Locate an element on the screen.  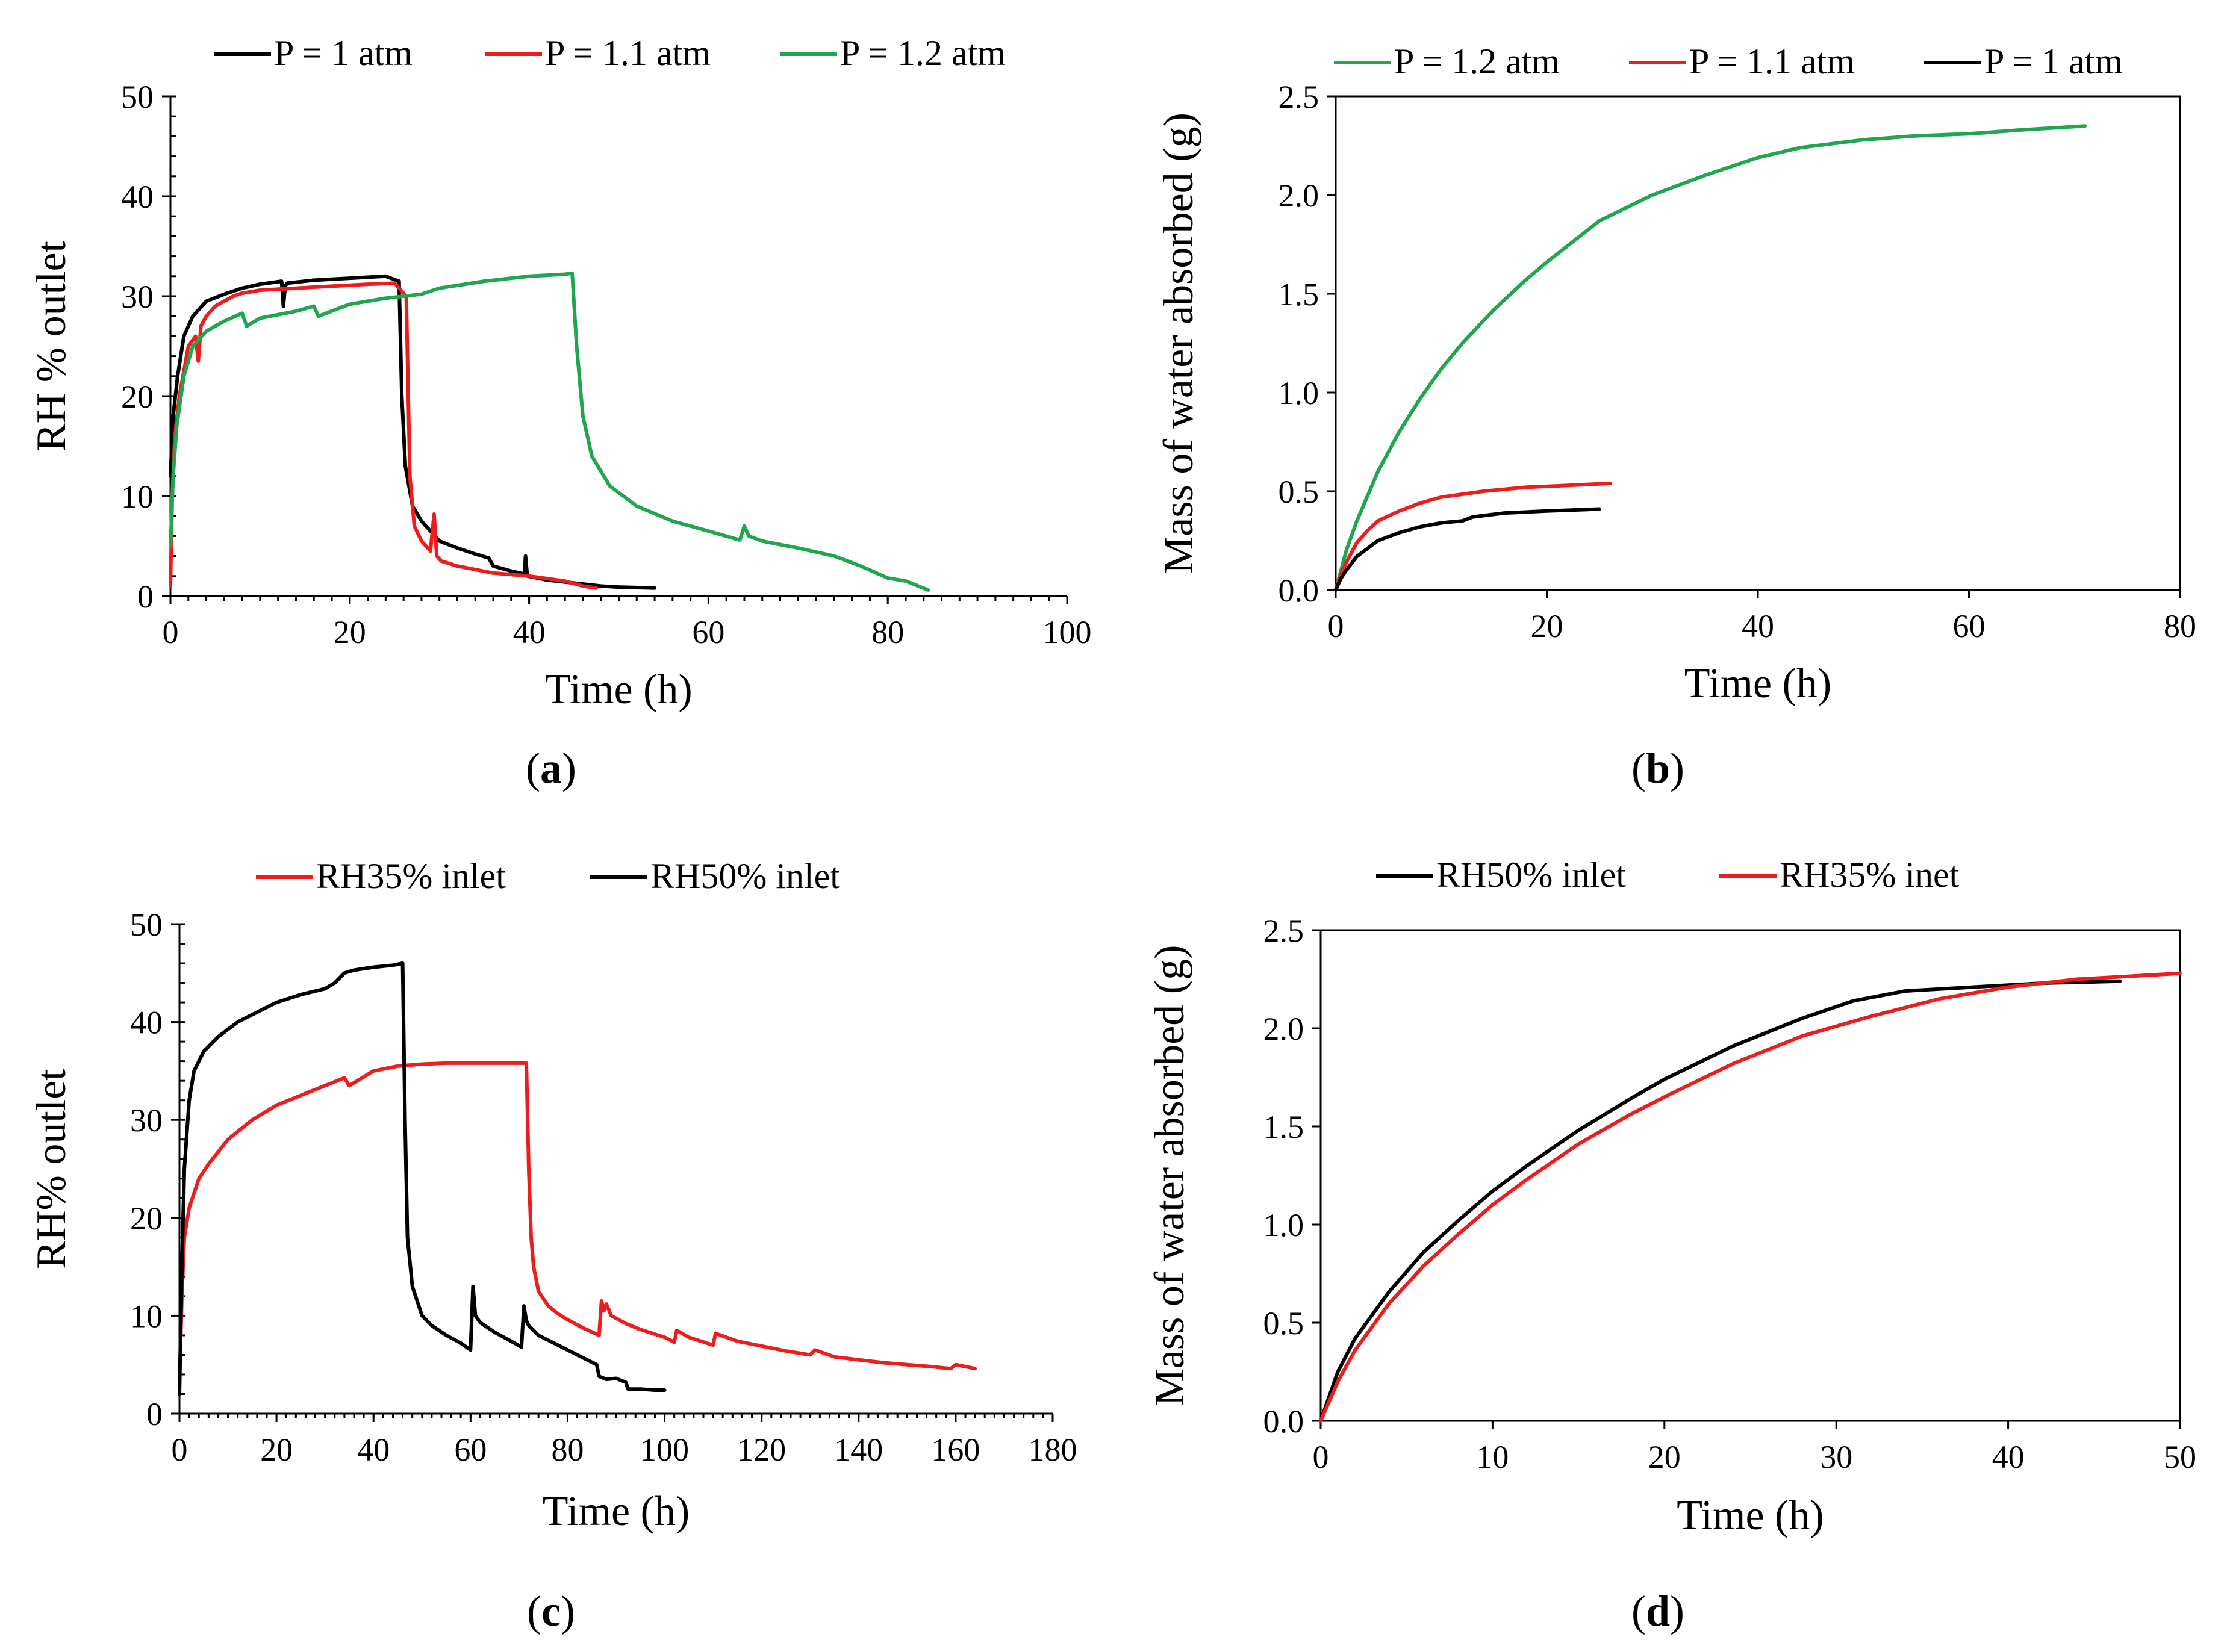
x-tick-label: 10 is located at coordinates (1492, 1457).